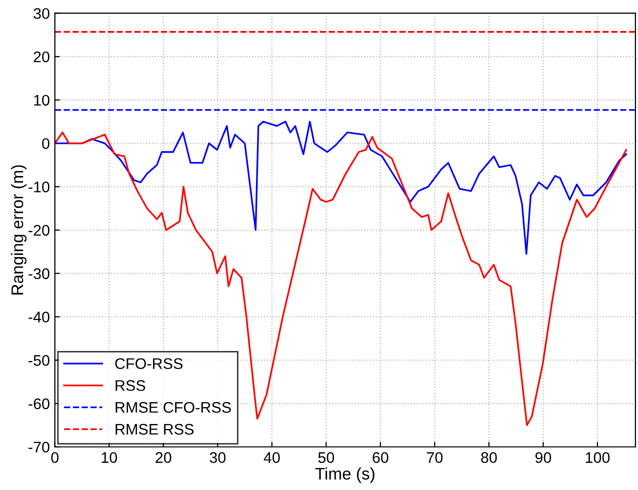  What do you see at coordinates (148, 364) in the screenshot?
I see `legend-label: CFO-RSS` at bounding box center [148, 364].